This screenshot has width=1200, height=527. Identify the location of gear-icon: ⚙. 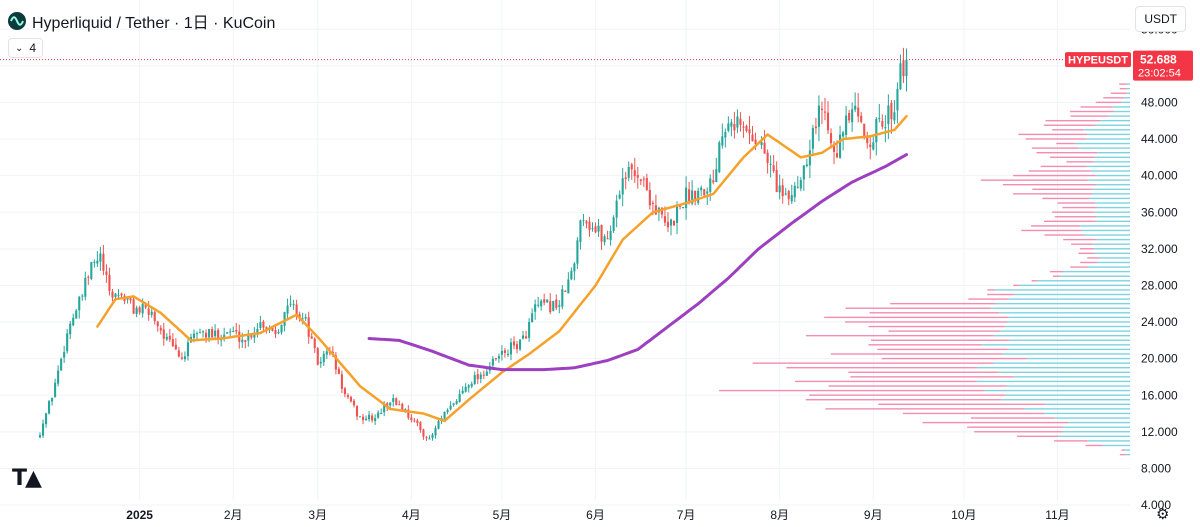
(1163, 514).